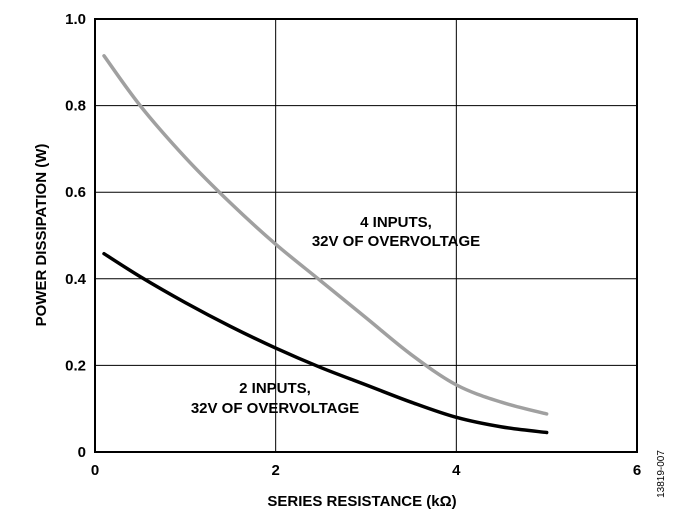 This screenshot has height=525, width=685. I want to click on annotation-4-inputs-line-1: 4 INPUTS,, so click(396, 222).